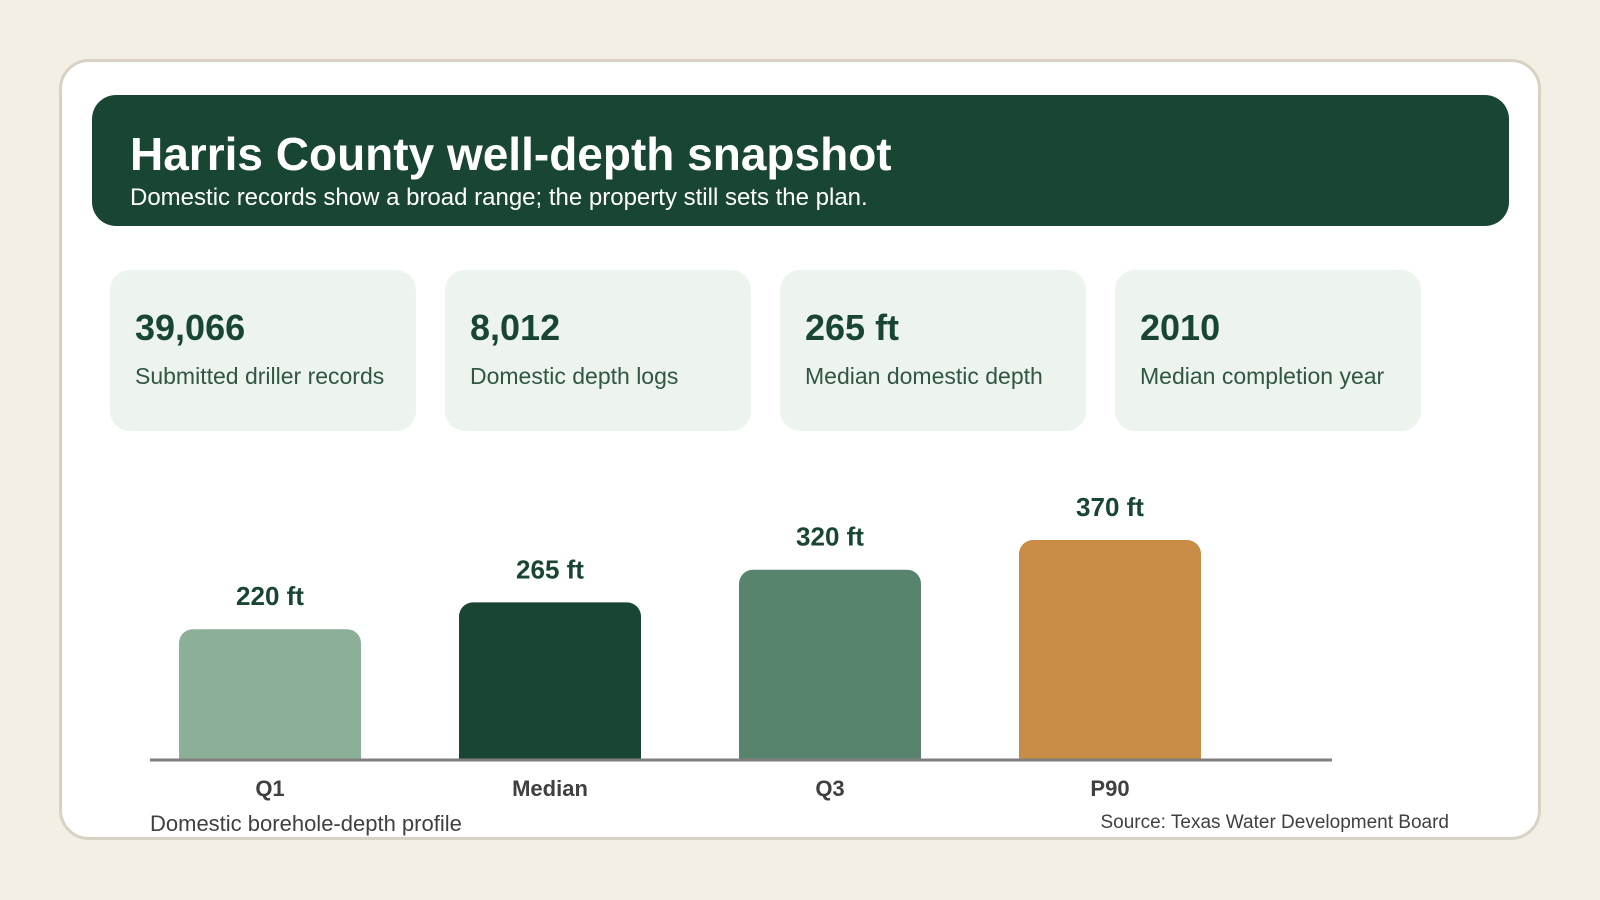 The height and width of the screenshot is (900, 1600). What do you see at coordinates (924, 376) in the screenshot?
I see `stat-label: Median domestic depth` at bounding box center [924, 376].